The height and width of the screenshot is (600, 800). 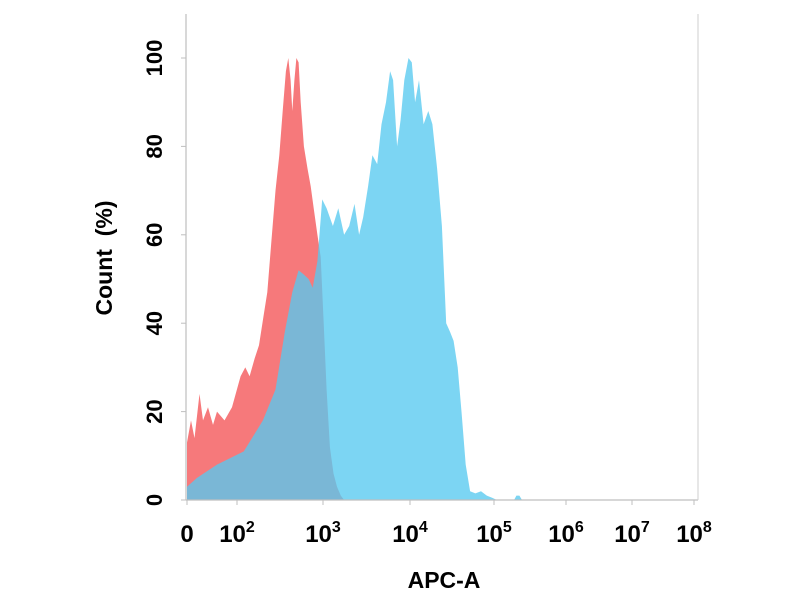 What do you see at coordinates (154, 500) in the screenshot?
I see `y-tick-label: 0` at bounding box center [154, 500].